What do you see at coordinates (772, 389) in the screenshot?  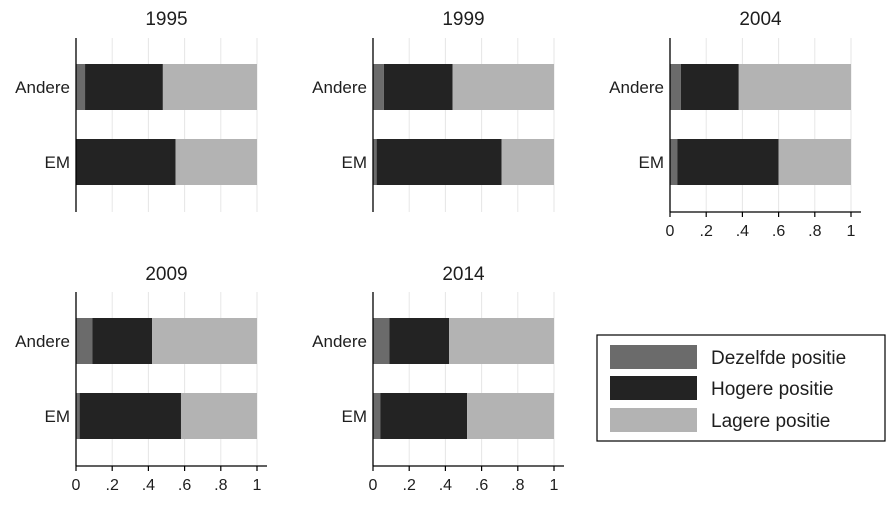 I see `legend-label: Hogere positie` at bounding box center [772, 389].